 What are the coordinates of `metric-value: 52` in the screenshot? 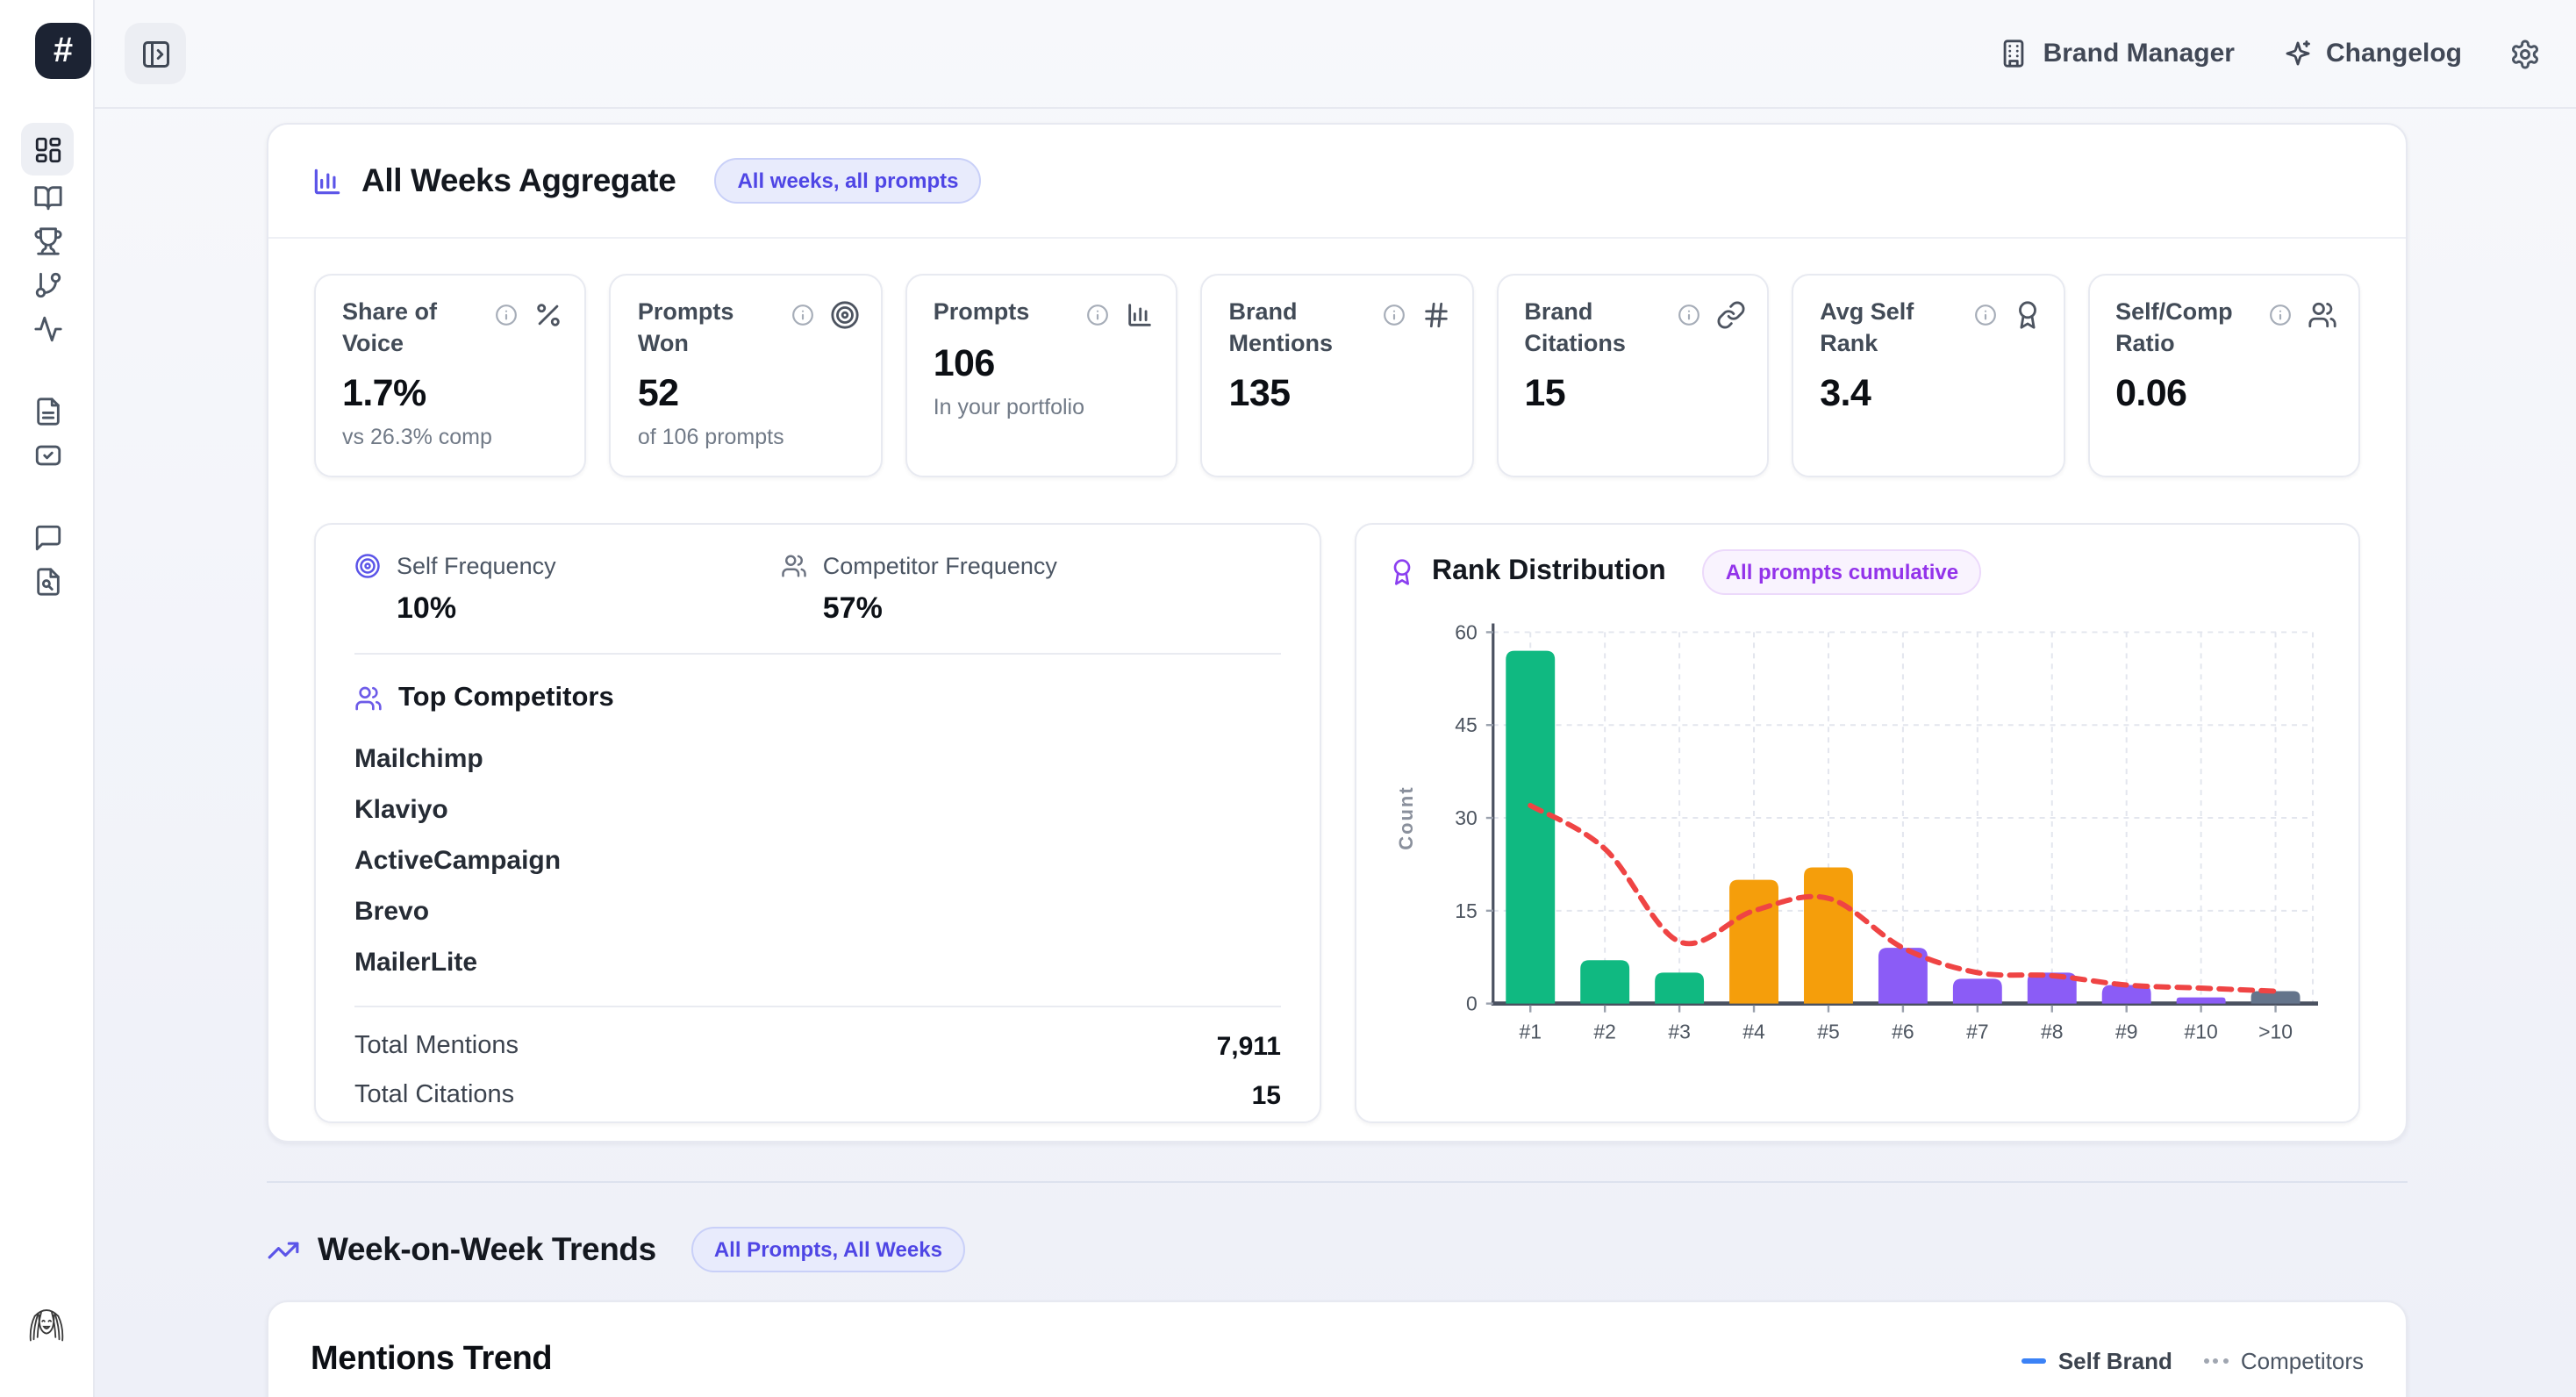 It's located at (658, 392).